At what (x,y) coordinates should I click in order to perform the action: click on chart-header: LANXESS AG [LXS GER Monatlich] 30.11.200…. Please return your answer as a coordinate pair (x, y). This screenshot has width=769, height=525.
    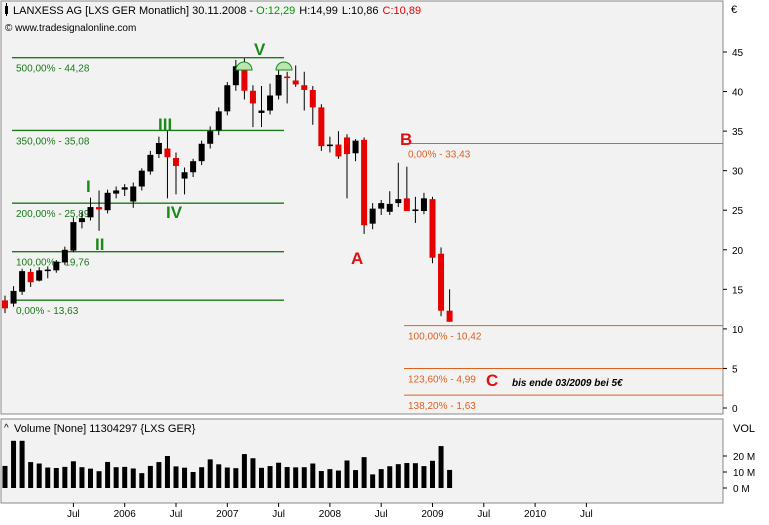
    Looking at the image, I should click on (371, 18).